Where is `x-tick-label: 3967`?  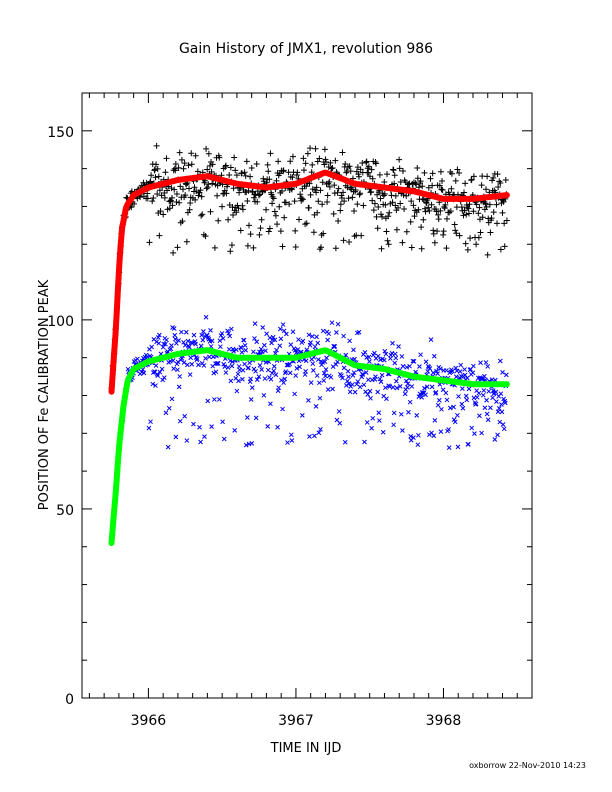 x-tick-label: 3967 is located at coordinates (296, 721).